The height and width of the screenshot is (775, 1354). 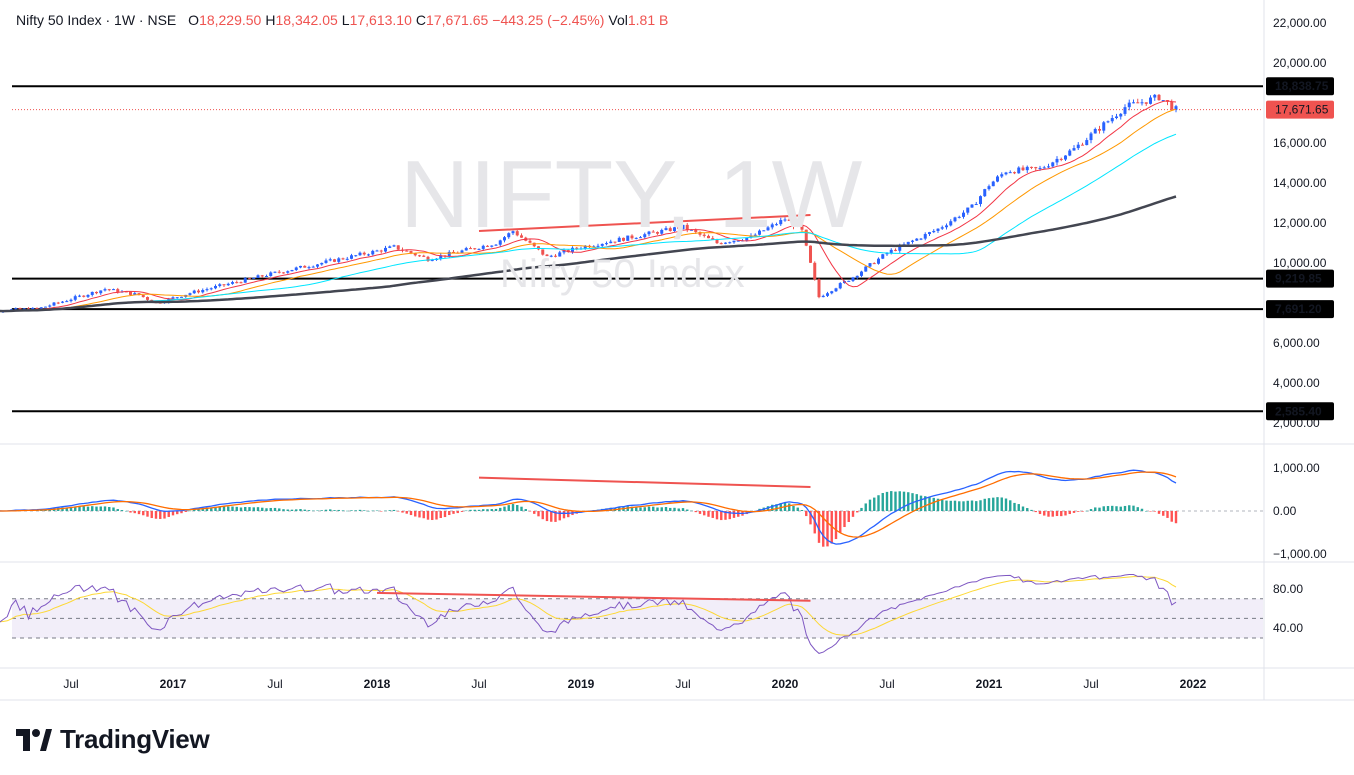 What do you see at coordinates (113, 739) in the screenshot?
I see `tradingview-logo: TradingView` at bounding box center [113, 739].